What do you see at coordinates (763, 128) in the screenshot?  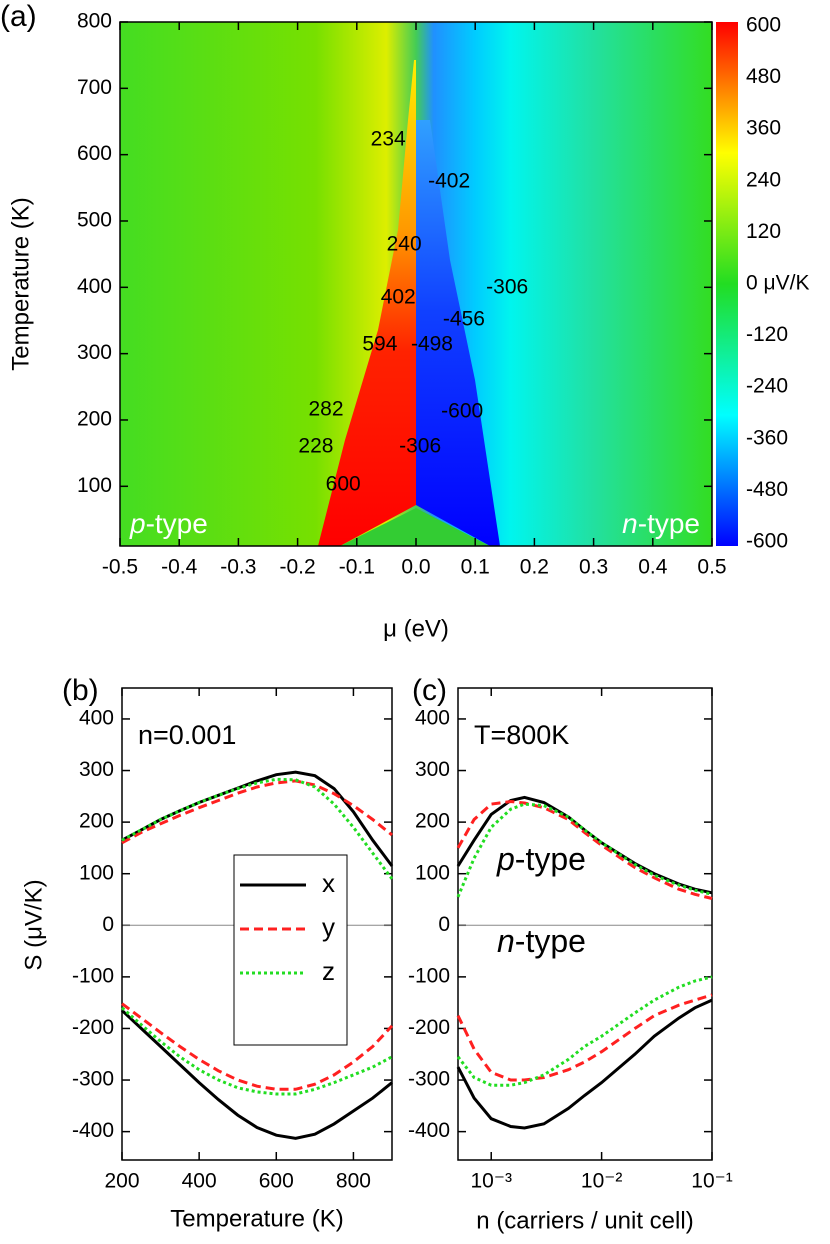 I see `colorbar-tick-label: 360` at bounding box center [763, 128].